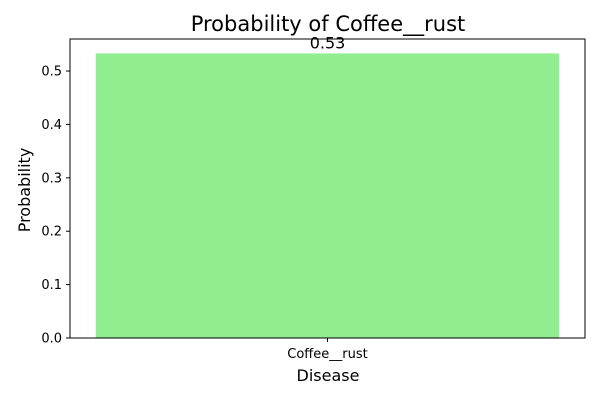 Image resolution: width=600 pixels, height=400 pixels. What do you see at coordinates (24, 190) in the screenshot?
I see `y-axis-label: Probability` at bounding box center [24, 190].